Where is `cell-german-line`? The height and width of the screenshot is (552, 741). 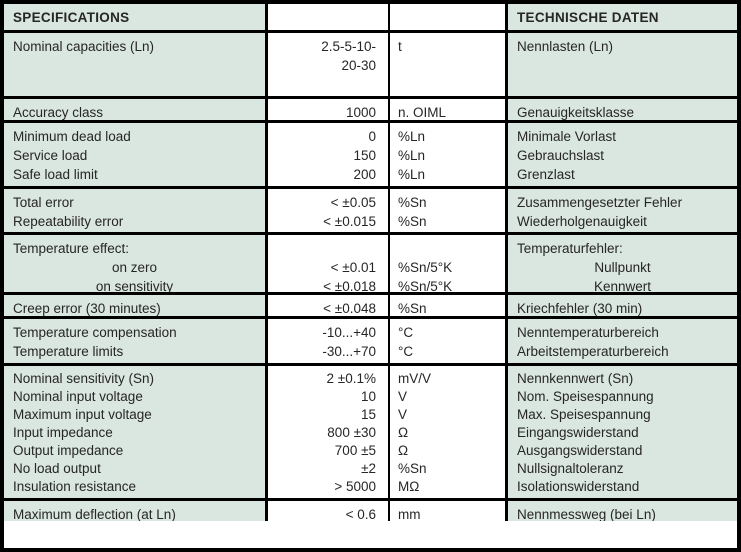 cell-german-line is located at coordinates (622, 65).